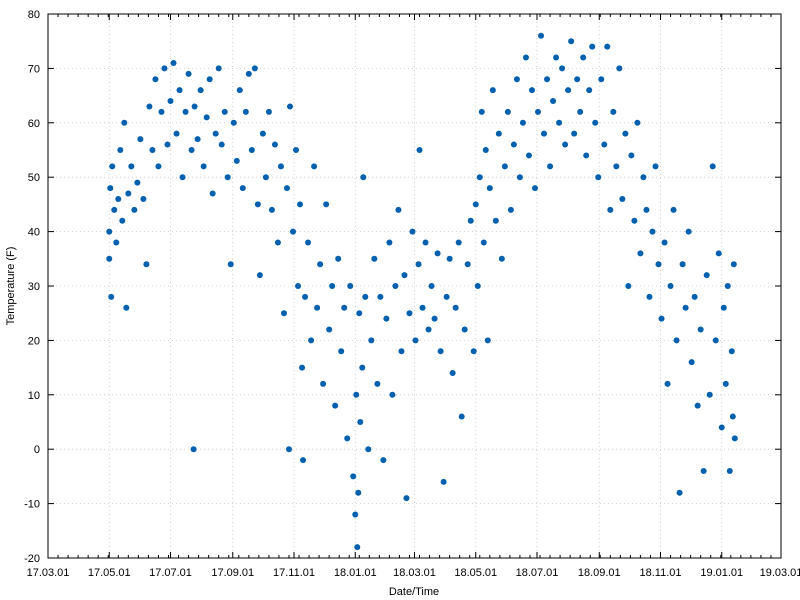  I want to click on x-tick-label: 17.07.01, so click(170, 573).